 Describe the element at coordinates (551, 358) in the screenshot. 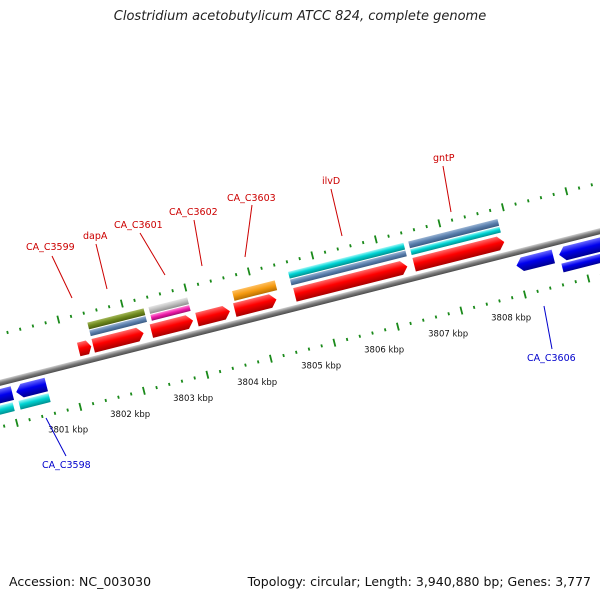

I see `gene-label-ca-c3606: CA_C3606` at that location.